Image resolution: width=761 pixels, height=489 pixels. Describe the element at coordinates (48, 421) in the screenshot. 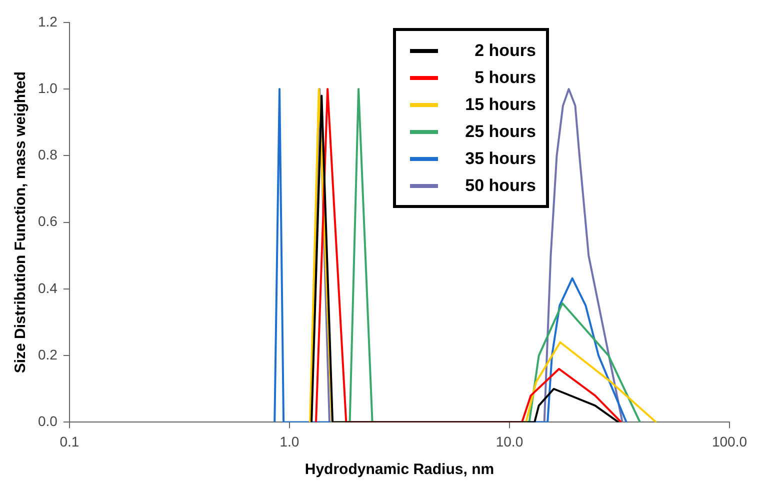

I see `y-tick-label: 0.0` at that location.